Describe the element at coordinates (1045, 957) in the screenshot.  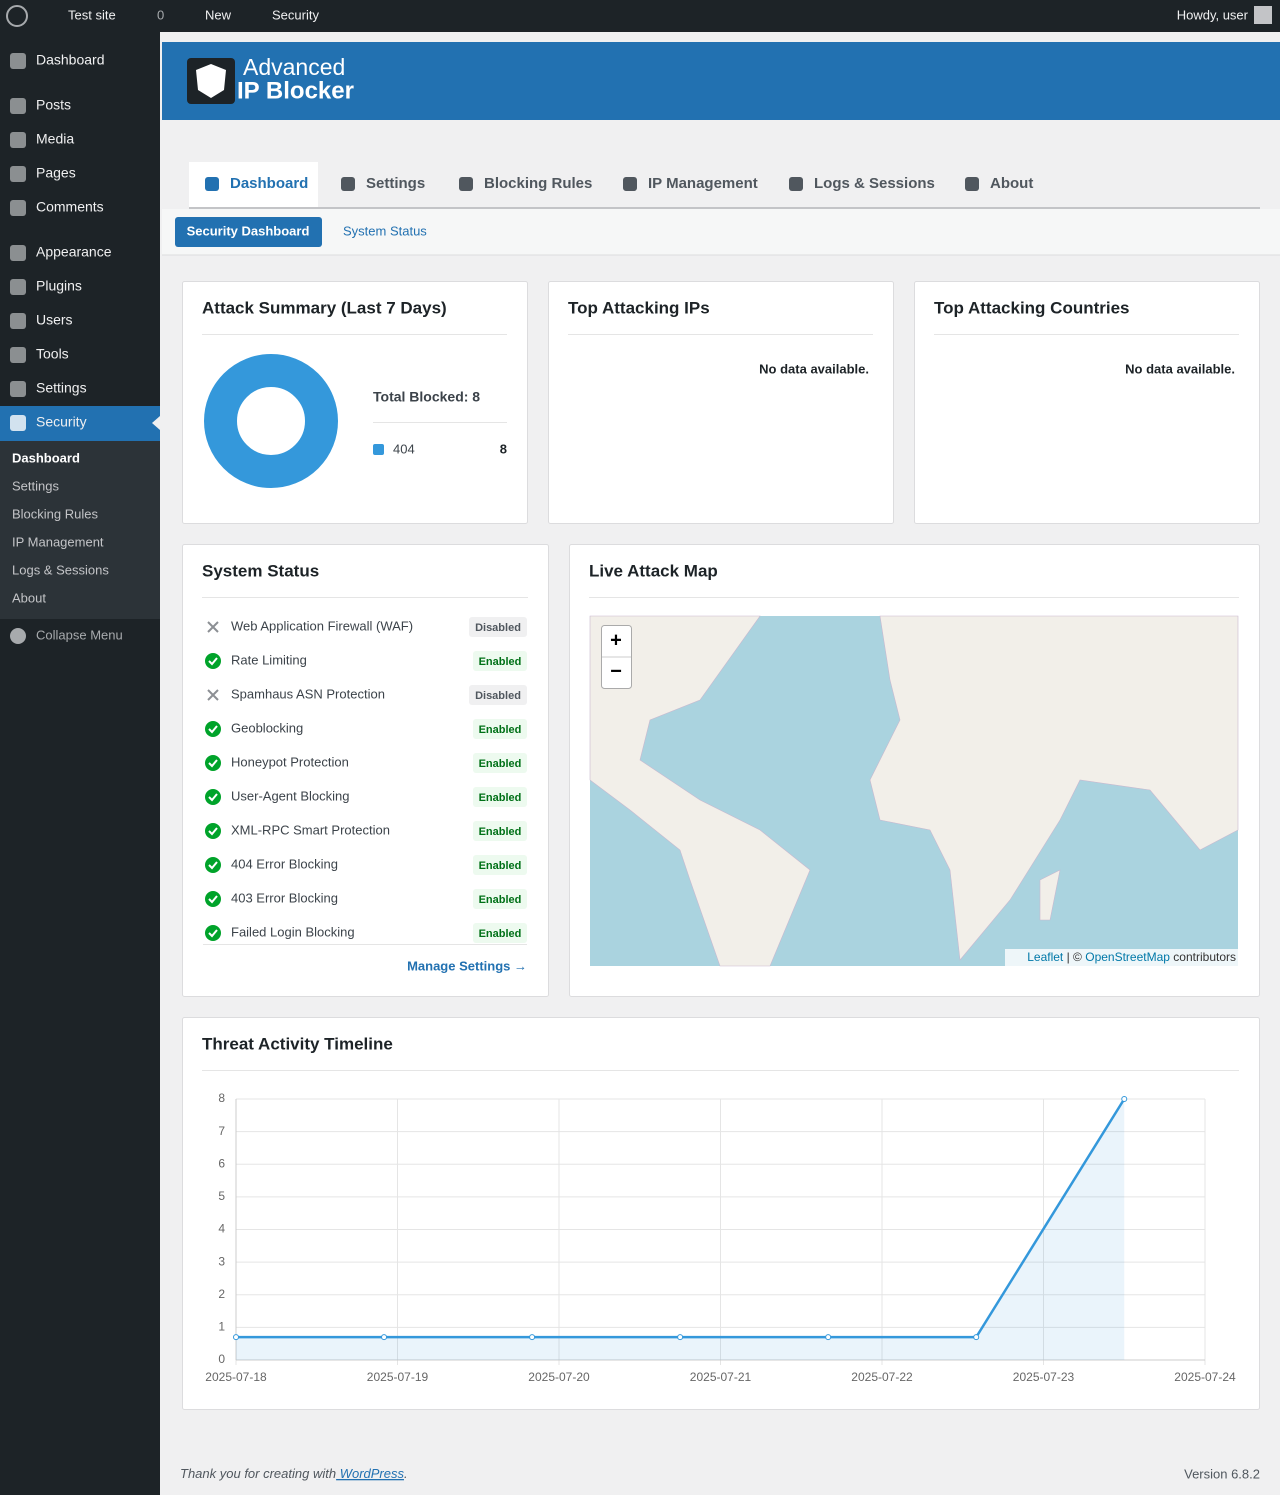
I see `attribution-part: Leaflet` at that location.